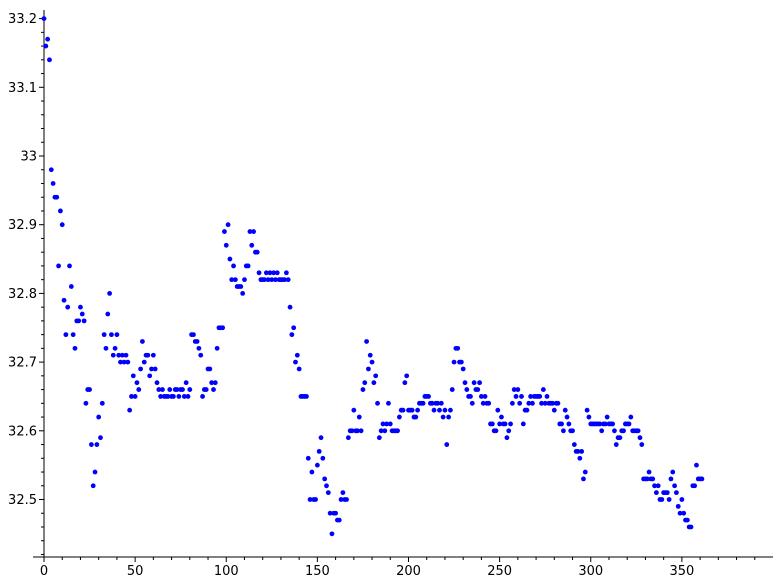 Image resolution: width=781 pixels, height=584 pixels. Describe the element at coordinates (28, 157) in the screenshot. I see `y-tick-label: 33` at that location.